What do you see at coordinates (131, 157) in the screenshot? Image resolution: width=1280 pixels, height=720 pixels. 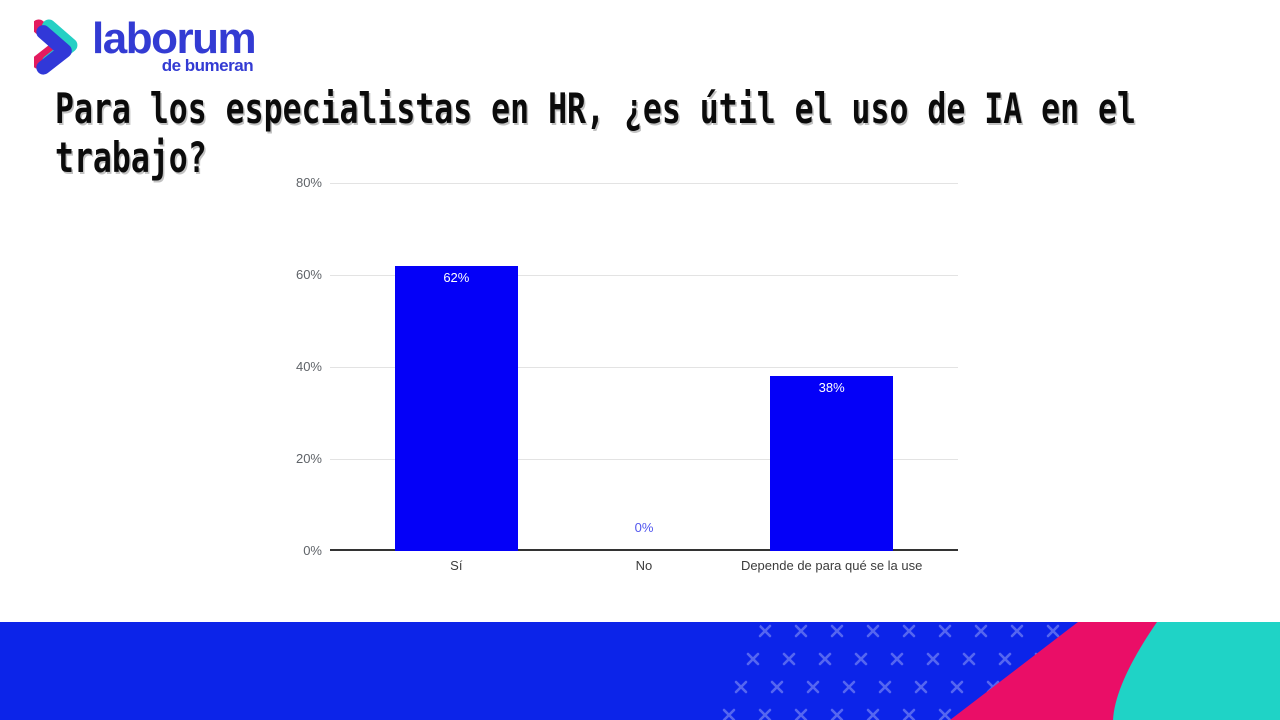 I see `slide-title-line-2: trabajo?` at bounding box center [131, 157].